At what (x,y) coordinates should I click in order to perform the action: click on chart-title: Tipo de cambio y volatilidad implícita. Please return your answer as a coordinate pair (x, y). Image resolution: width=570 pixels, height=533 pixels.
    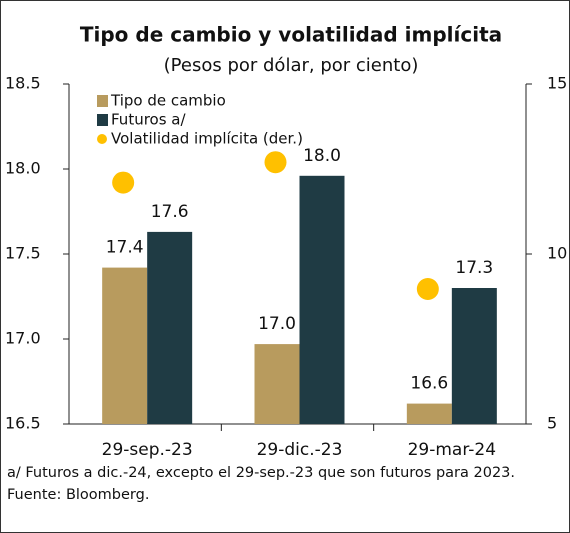
    Looking at the image, I should click on (291, 35).